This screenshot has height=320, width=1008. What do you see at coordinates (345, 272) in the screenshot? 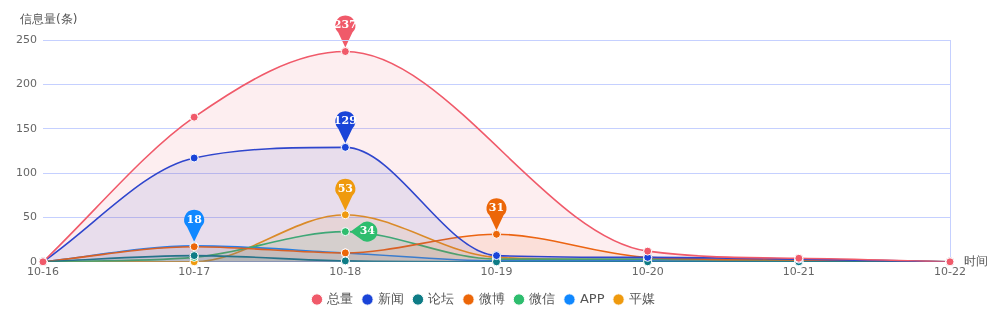
I see `x-tick-label: 10-18` at bounding box center [345, 272].